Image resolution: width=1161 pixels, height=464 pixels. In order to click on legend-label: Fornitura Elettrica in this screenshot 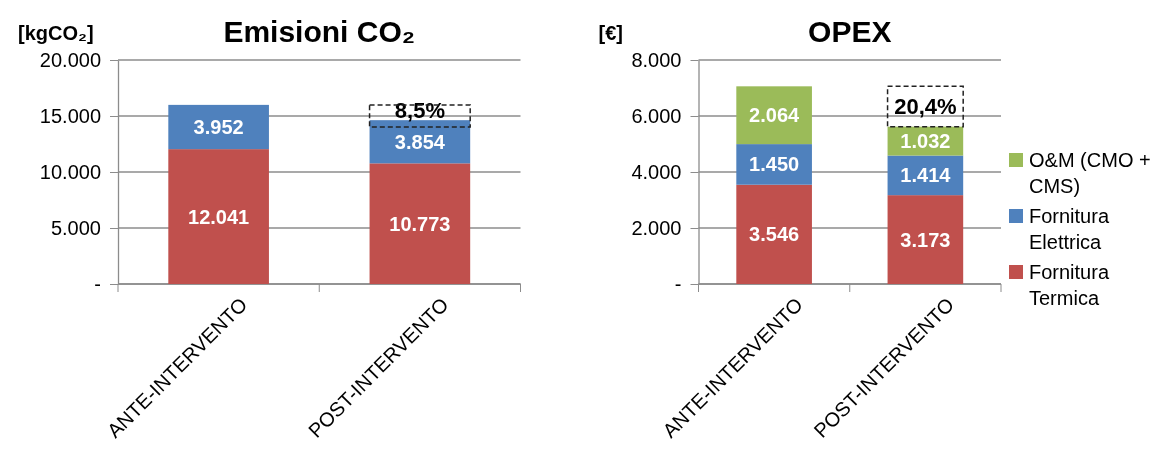, I will do `click(1069, 229)`.